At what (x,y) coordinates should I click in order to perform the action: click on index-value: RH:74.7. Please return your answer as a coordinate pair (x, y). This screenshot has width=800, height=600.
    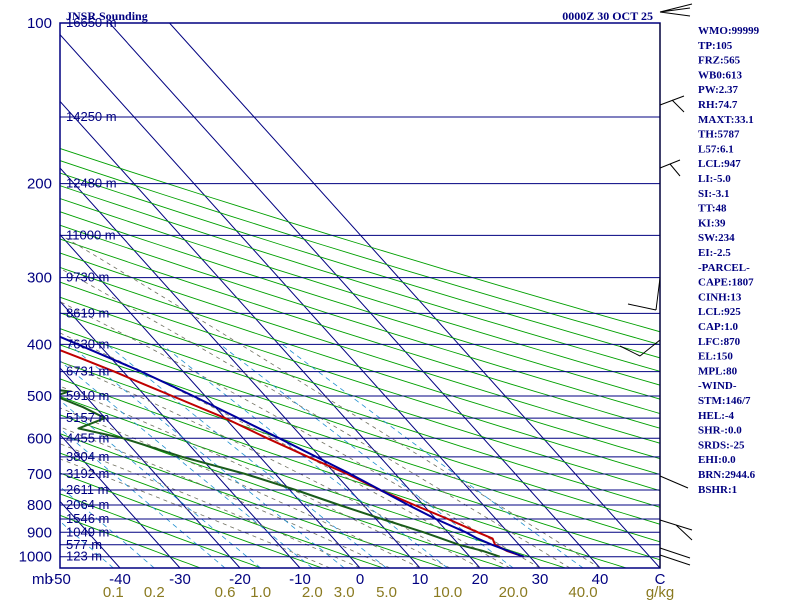
    Looking at the image, I should click on (718, 105).